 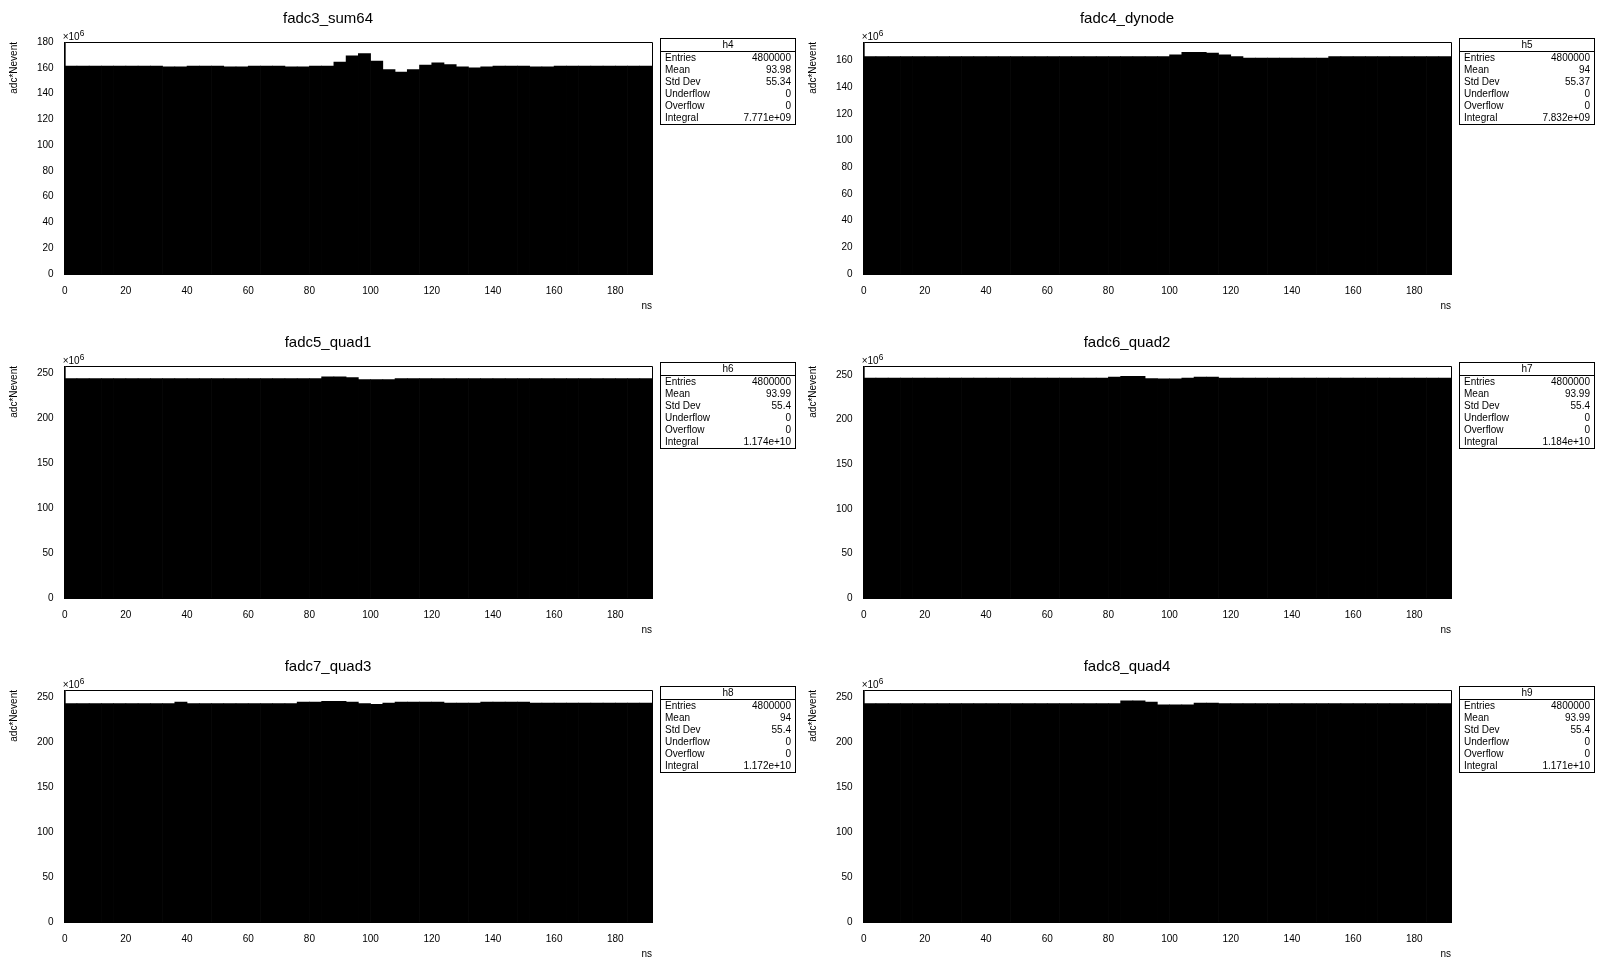 I want to click on x-tick-label: 60, so click(x=1047, y=938).